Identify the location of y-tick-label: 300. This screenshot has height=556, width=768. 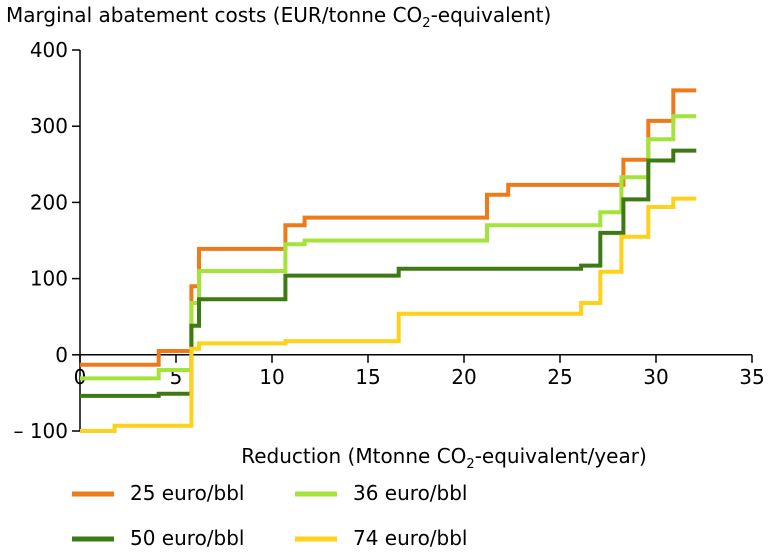
(49, 126).